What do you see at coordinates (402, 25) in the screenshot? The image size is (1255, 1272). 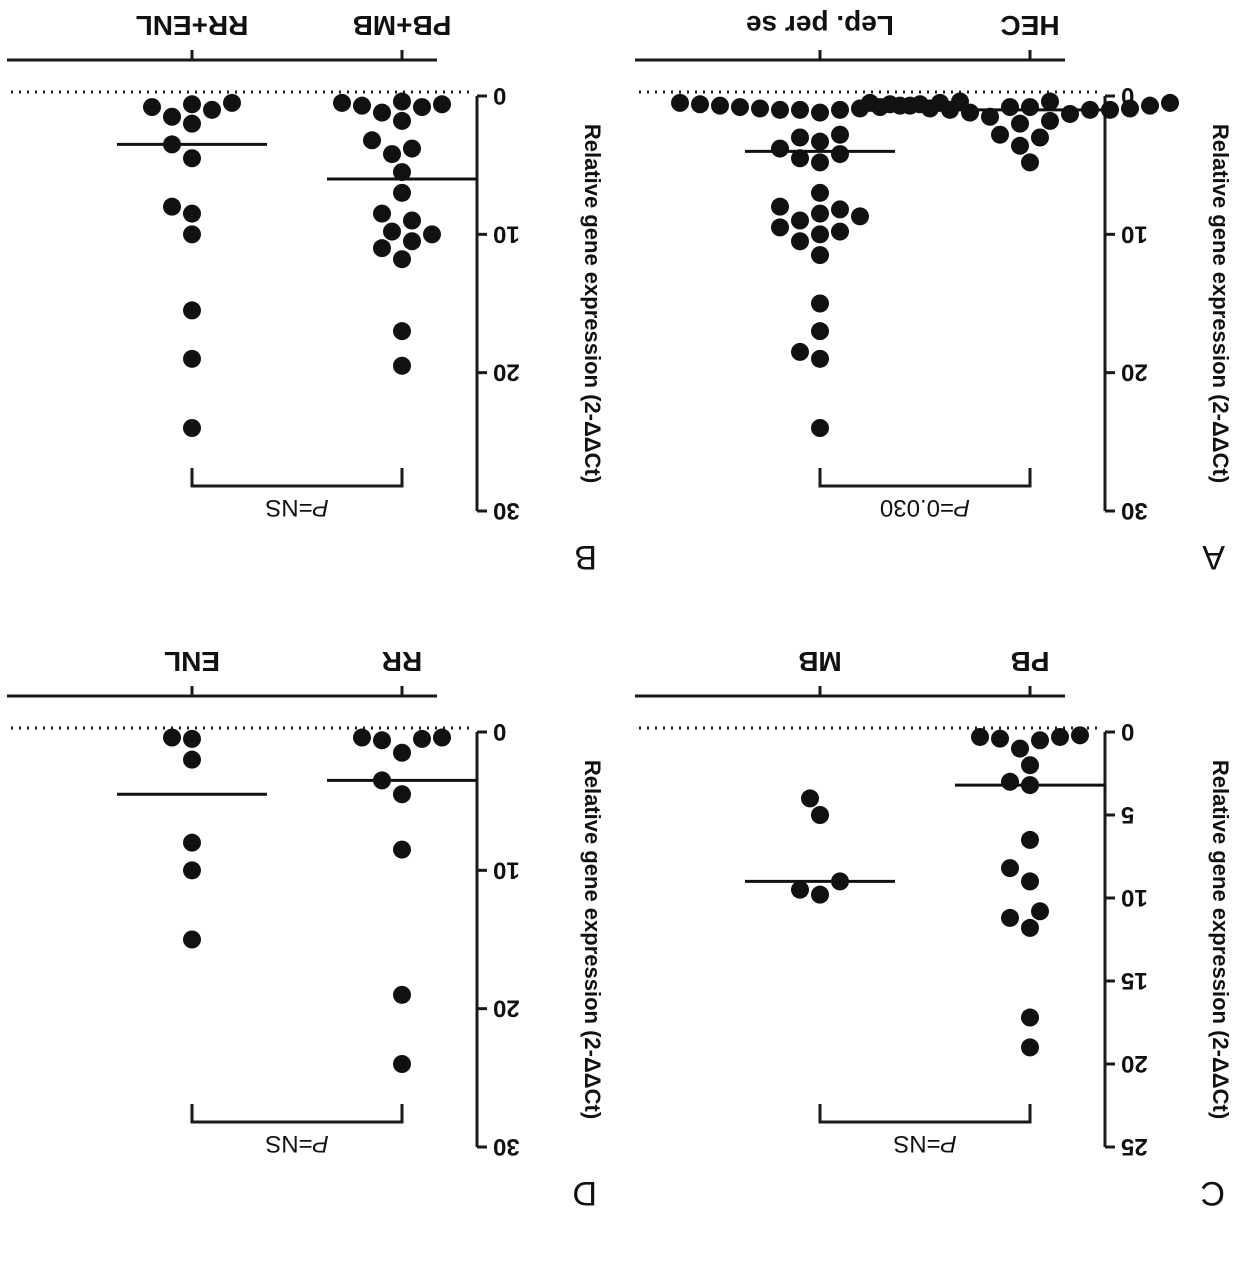 I see `category-label: PB+MB` at bounding box center [402, 25].